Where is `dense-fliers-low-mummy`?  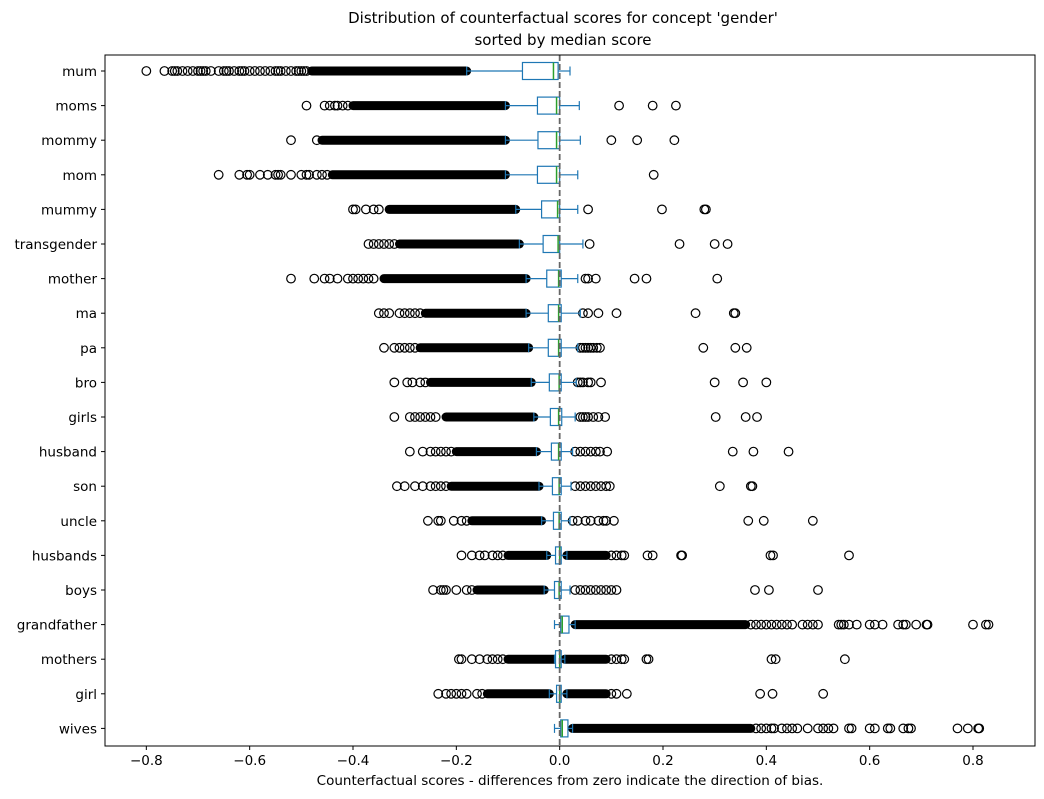 dense-fliers-low-mummy is located at coordinates (452, 209).